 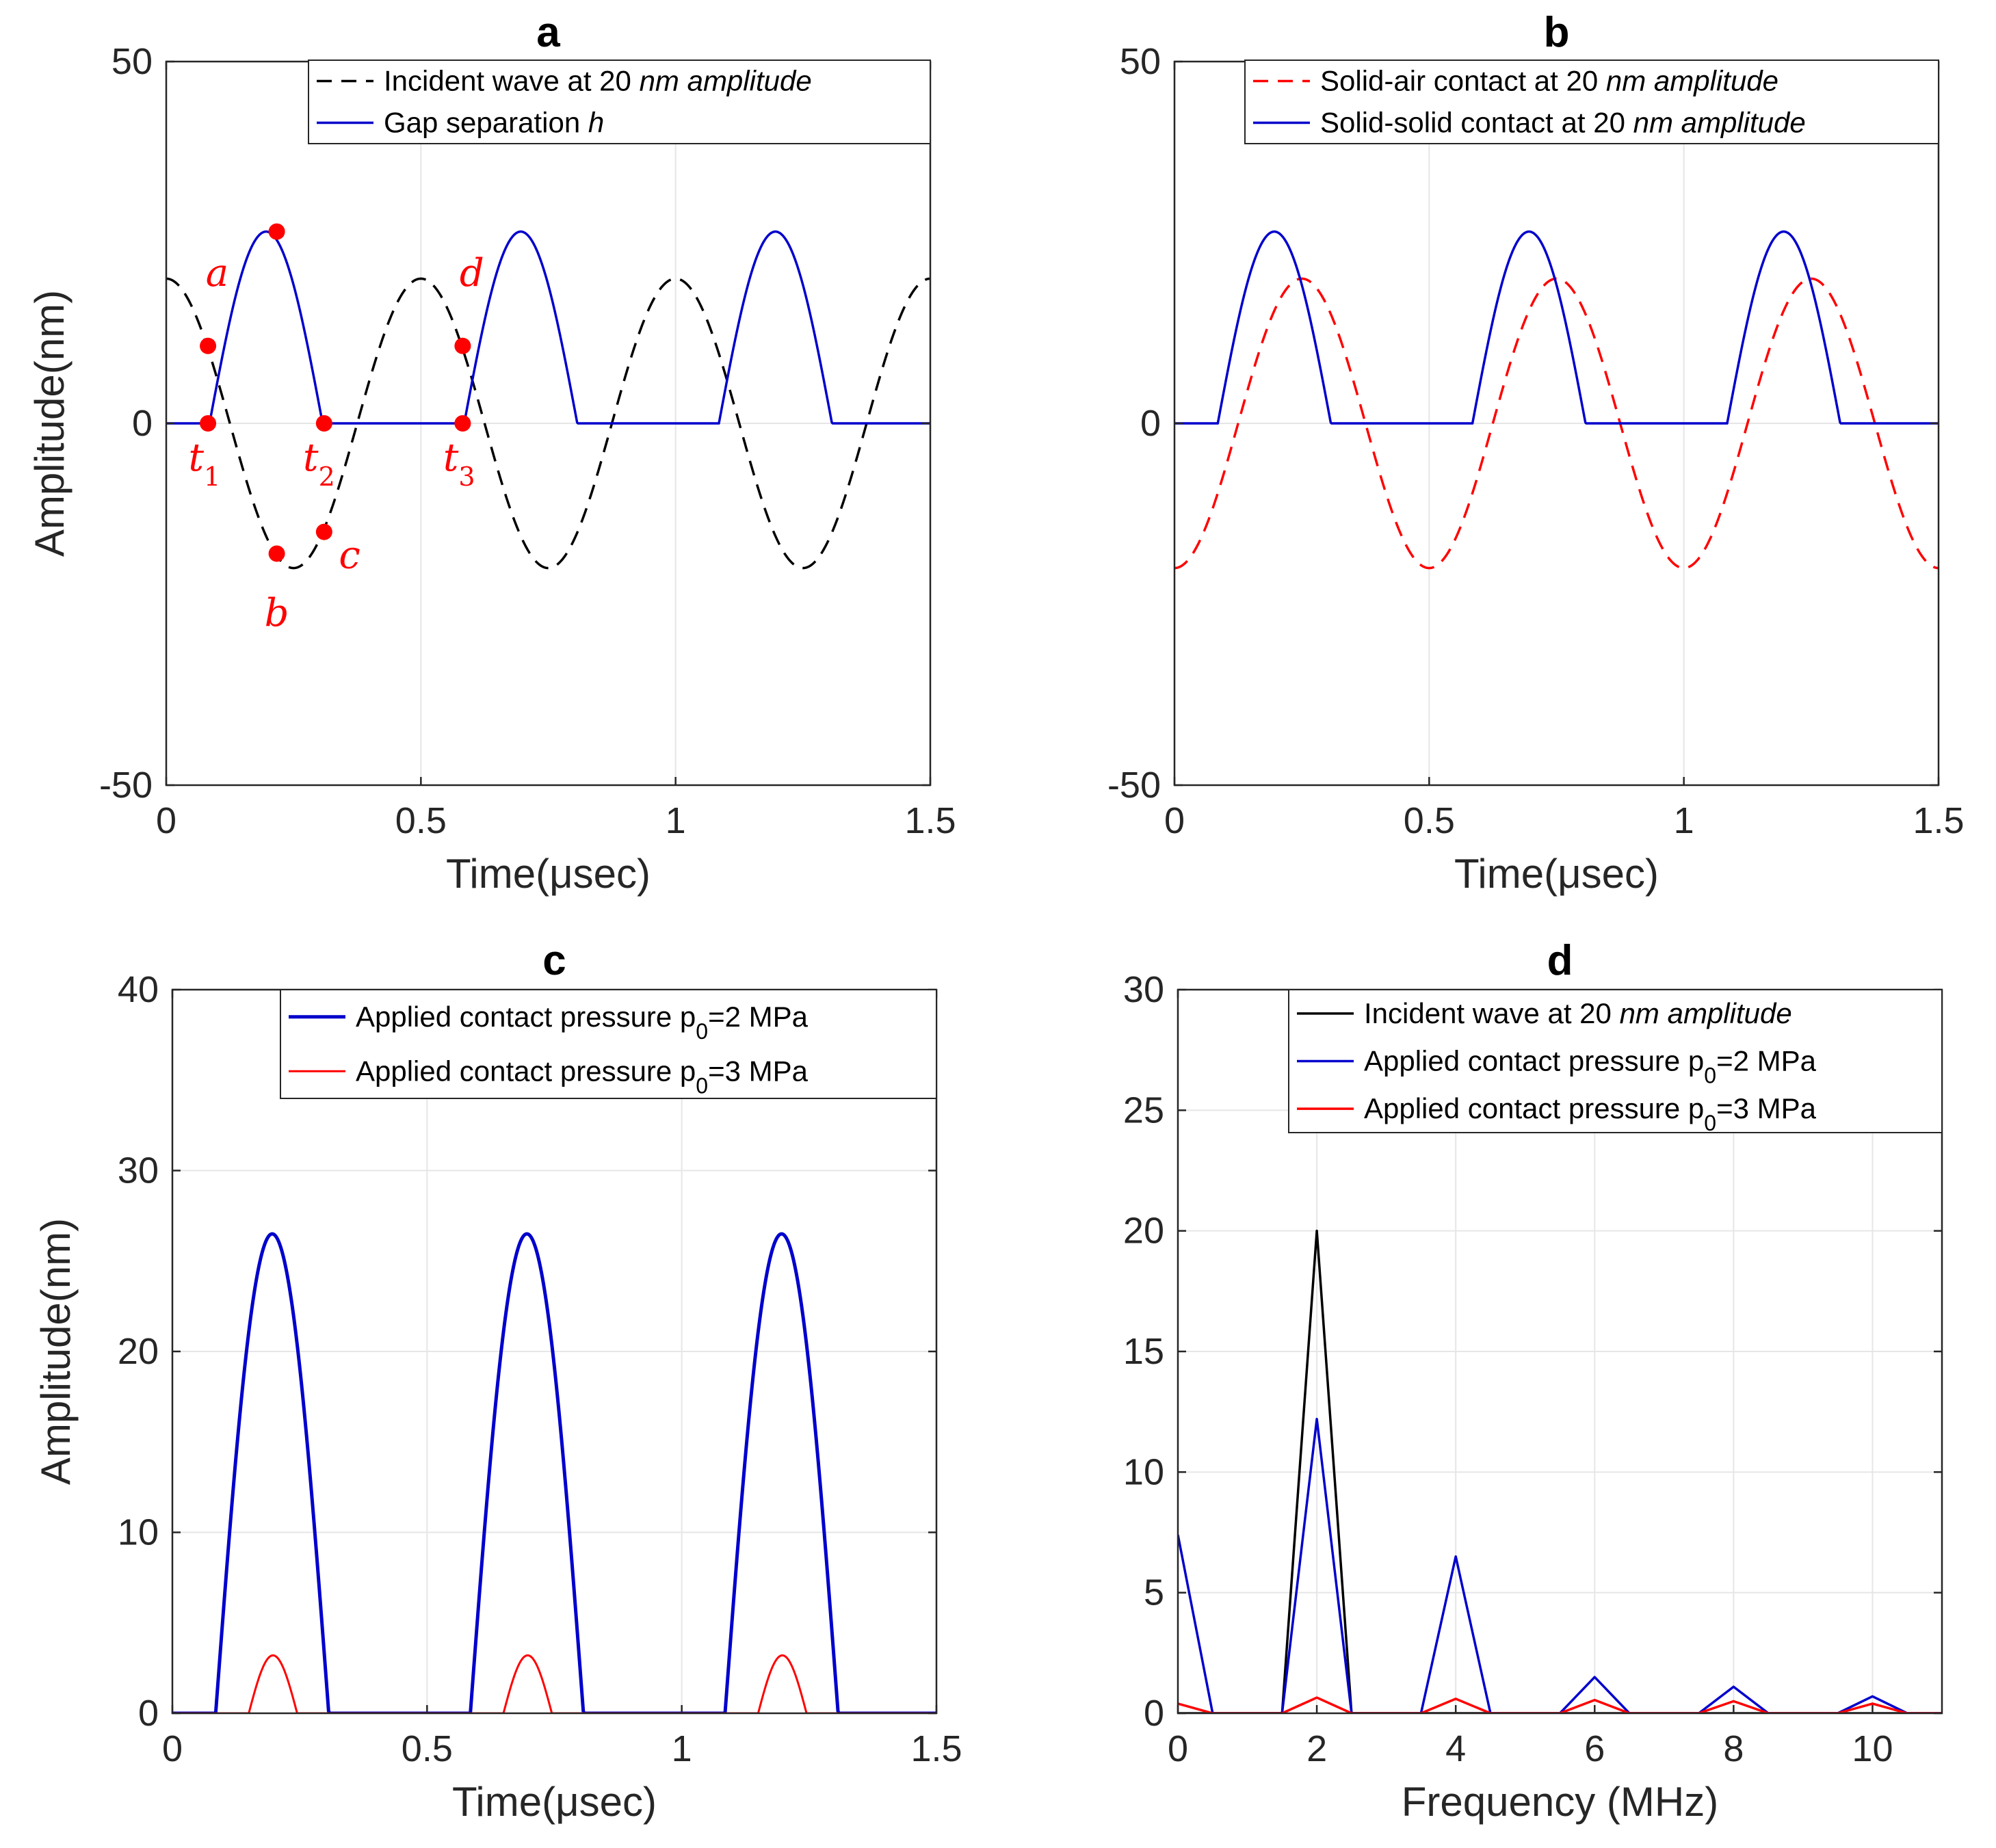 What do you see at coordinates (459, 464) in the screenshot?
I see `annotation-label: t3` at bounding box center [459, 464].